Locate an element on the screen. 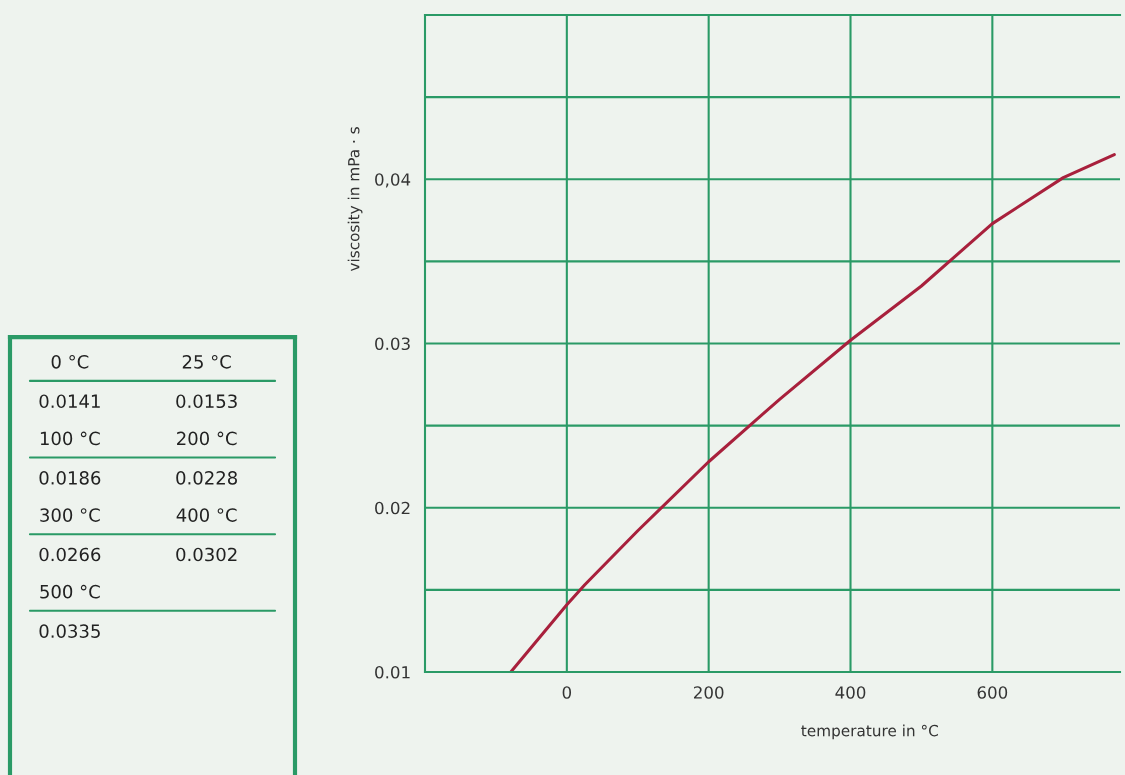  y-tick-label: 0.02 is located at coordinates (392, 508).